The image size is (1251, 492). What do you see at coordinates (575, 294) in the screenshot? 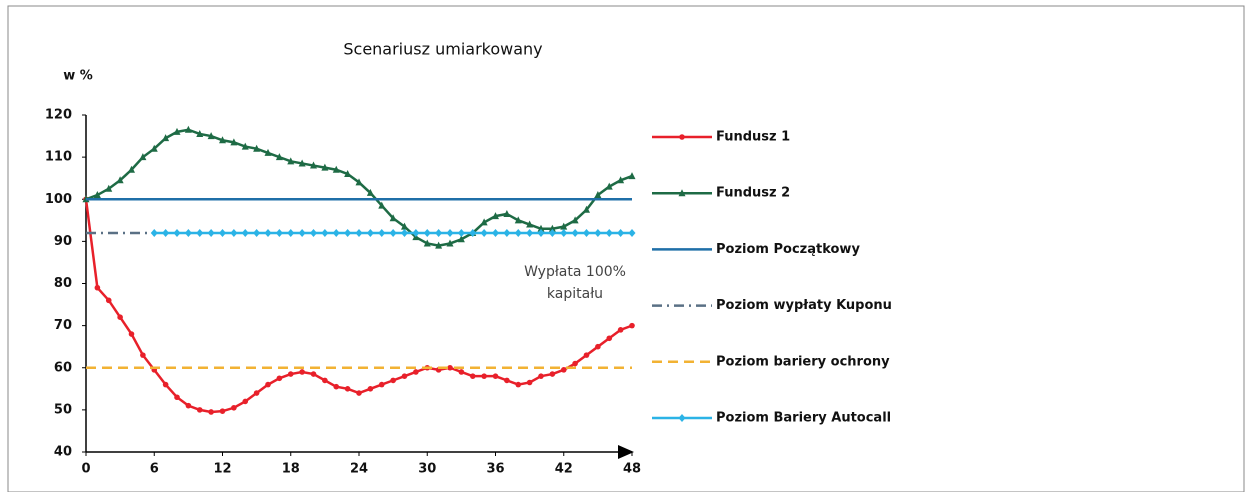
I see `annotation: kapitału` at bounding box center [575, 294].